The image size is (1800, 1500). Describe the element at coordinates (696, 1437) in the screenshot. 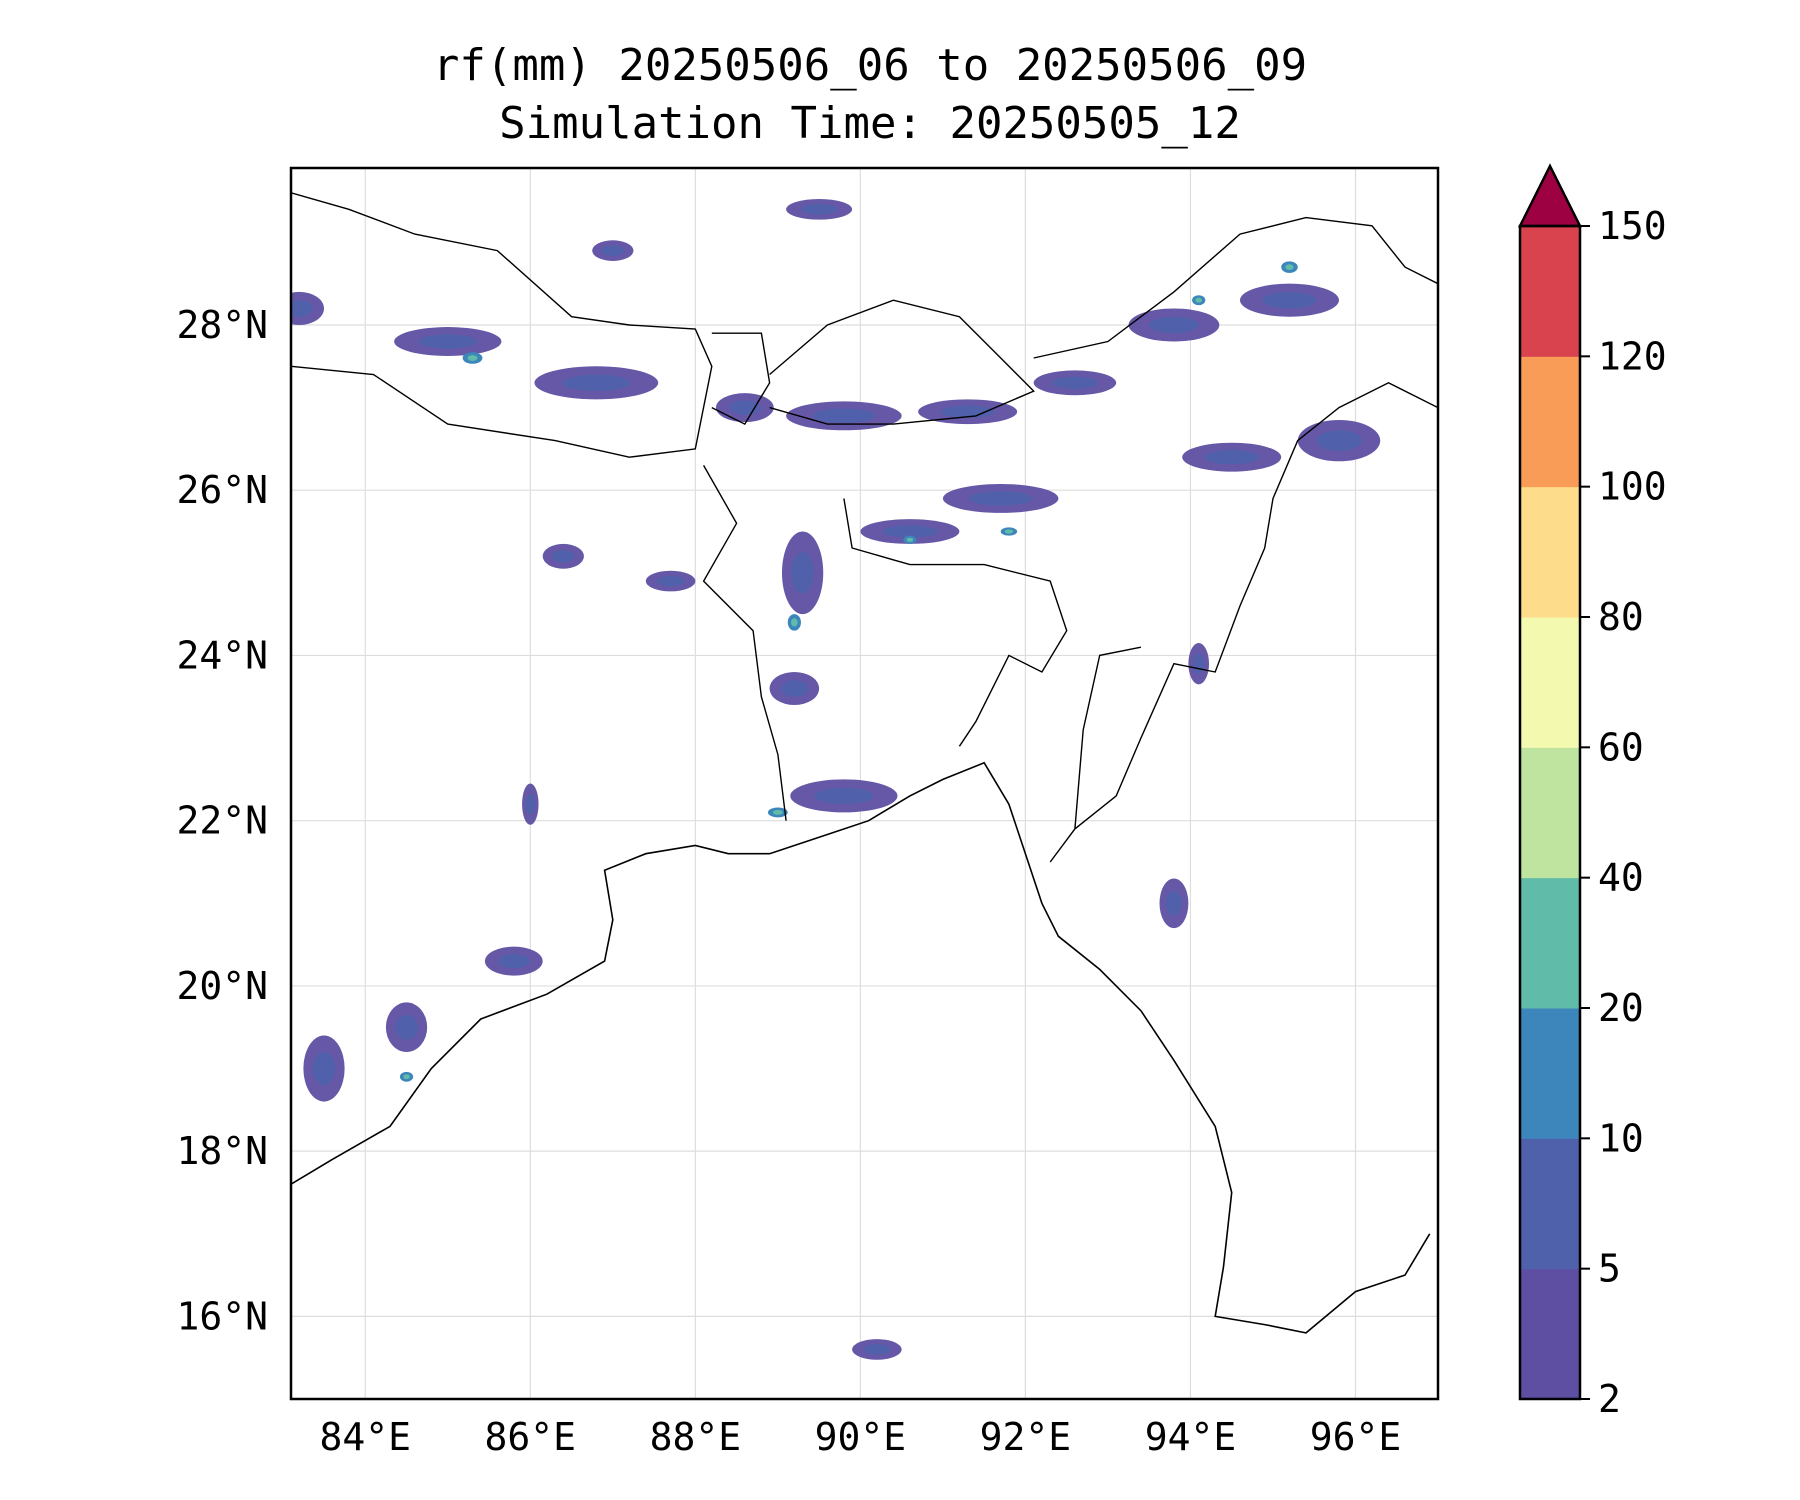

I see `lon-tick-label: 88°E` at that location.